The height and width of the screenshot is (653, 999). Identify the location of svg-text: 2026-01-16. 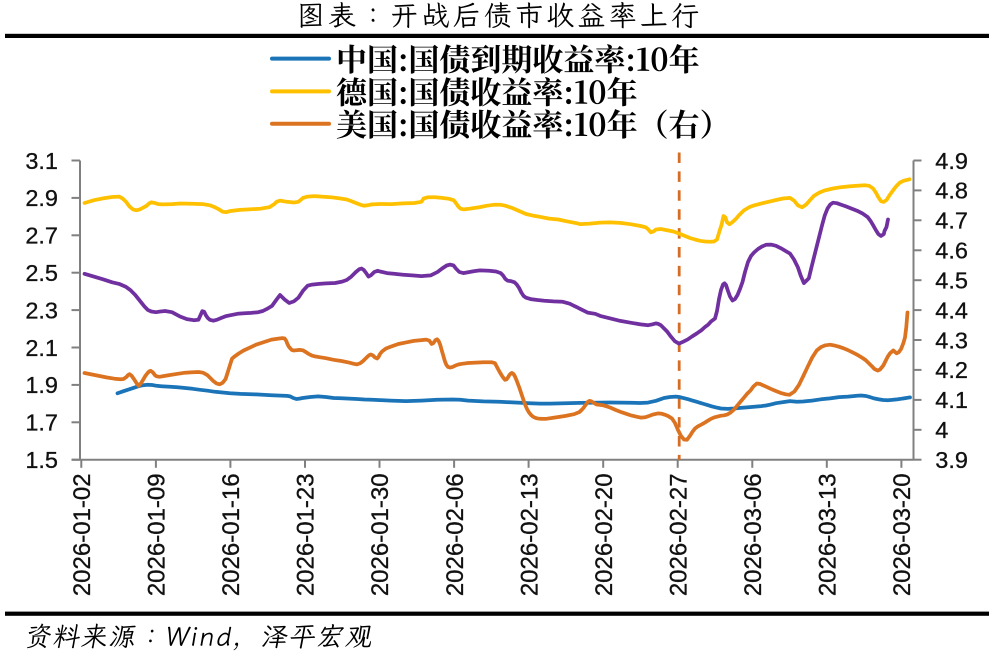
(231, 534).